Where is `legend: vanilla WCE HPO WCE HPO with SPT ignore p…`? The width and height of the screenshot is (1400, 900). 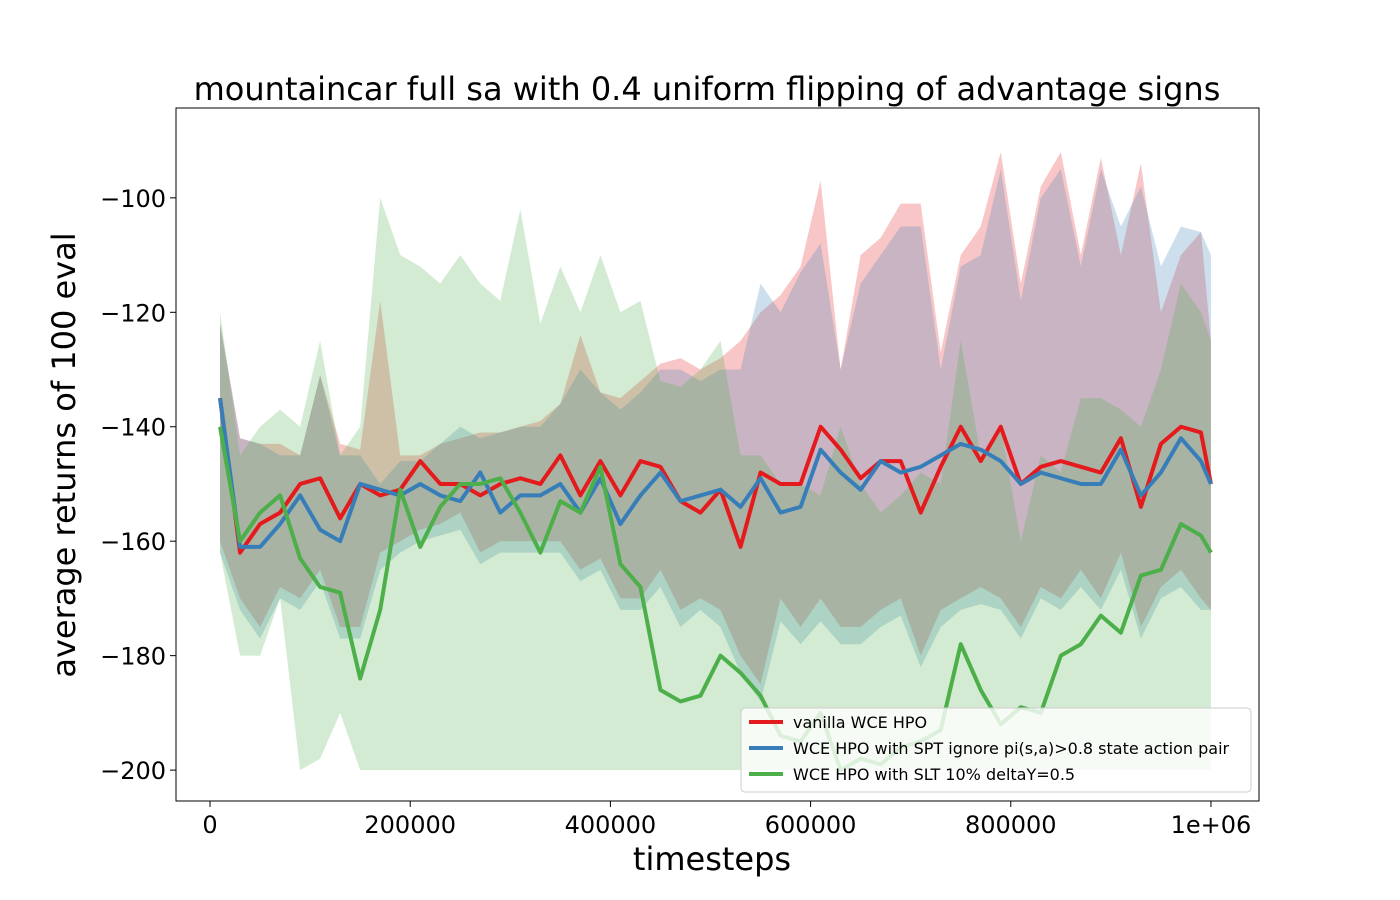 legend: vanilla WCE HPO WCE HPO with SPT ignore p… is located at coordinates (996, 750).